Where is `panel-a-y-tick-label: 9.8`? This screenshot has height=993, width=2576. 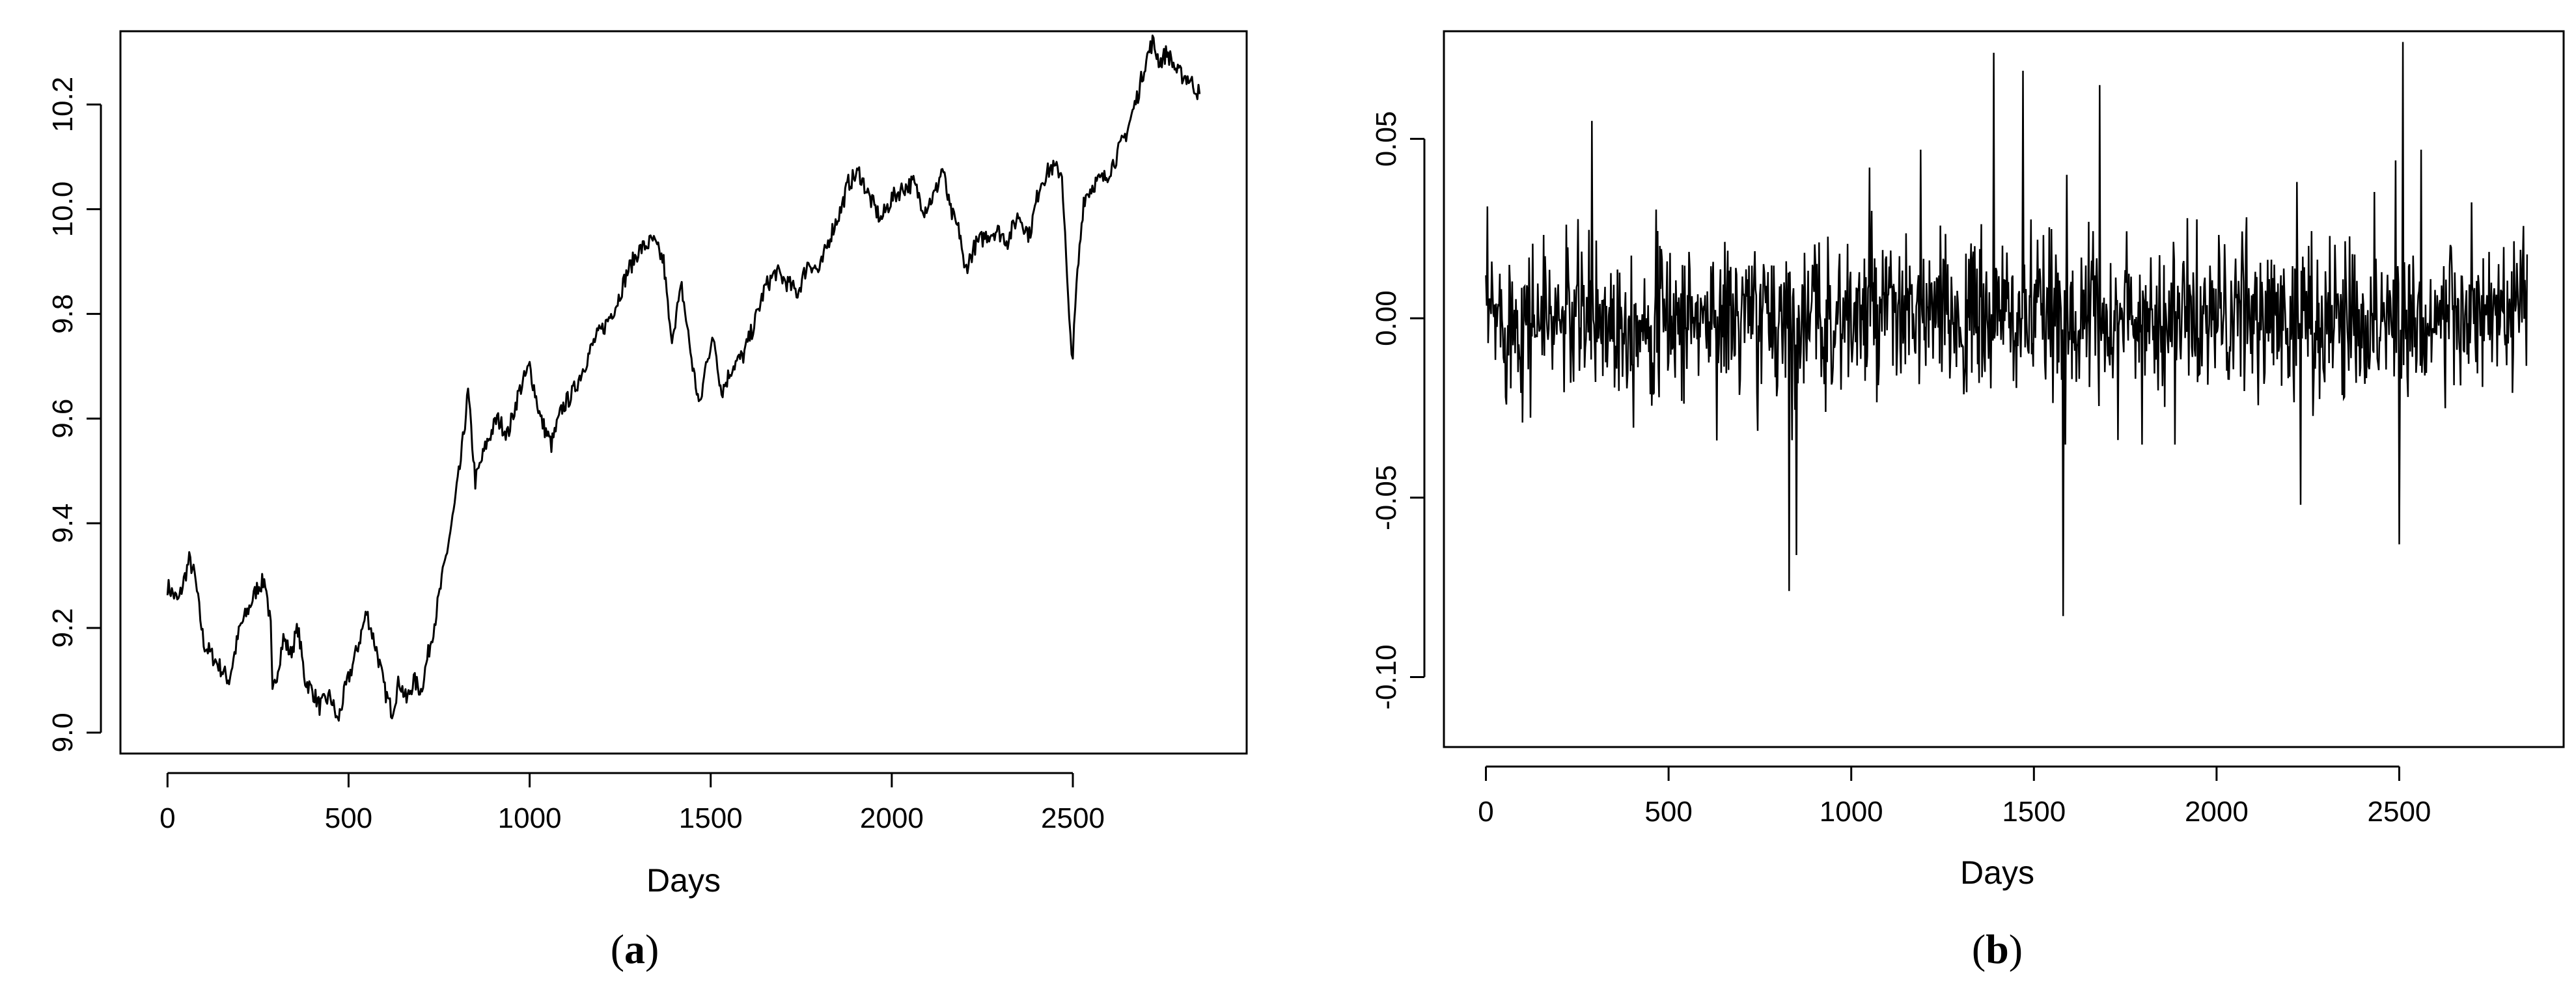 panel-a-y-tick-label: 9.8 is located at coordinates (63, 314).